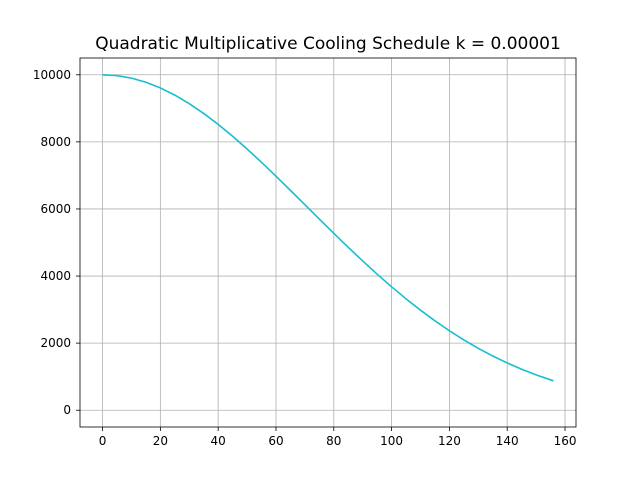 This screenshot has height=480, width=640. Describe the element at coordinates (55, 276) in the screenshot. I see `y-tick-label-2: 4000` at that location.